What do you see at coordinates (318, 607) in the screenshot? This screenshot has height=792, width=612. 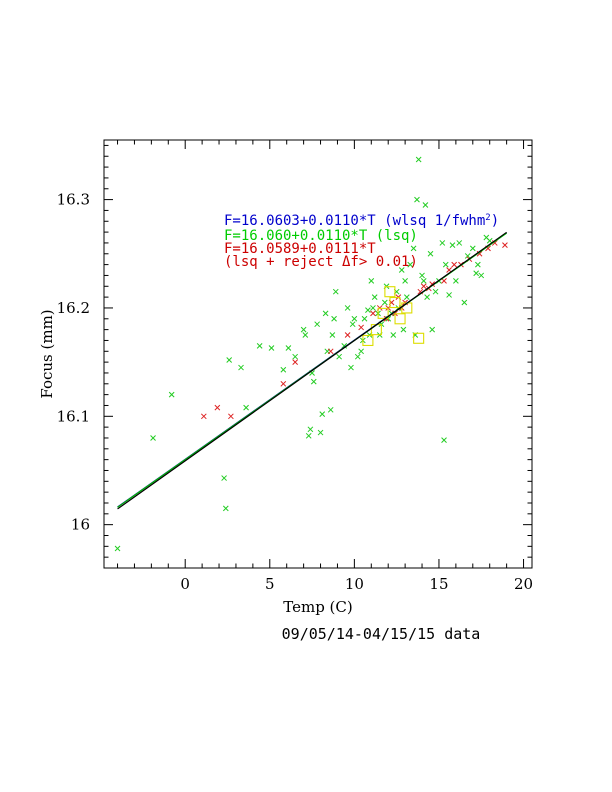 I see `x-axis-title: Temp (C)` at bounding box center [318, 607].